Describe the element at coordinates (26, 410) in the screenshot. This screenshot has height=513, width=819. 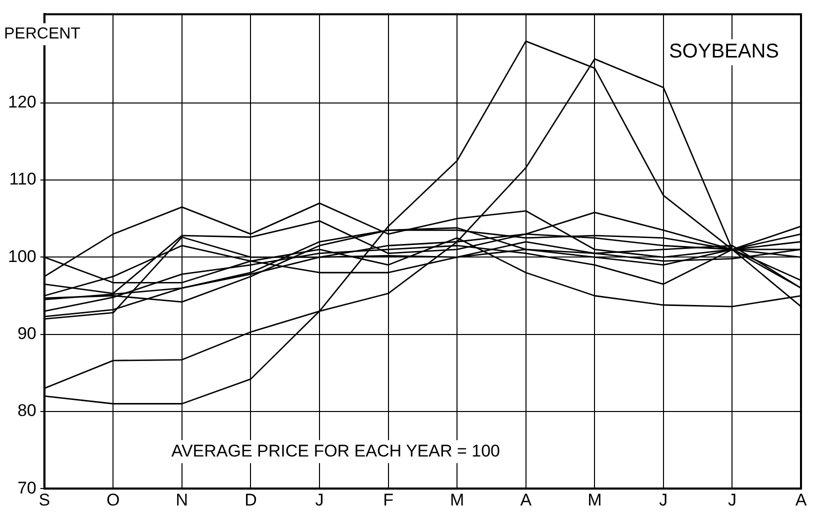
I see `y-tick-label: 80` at that location.